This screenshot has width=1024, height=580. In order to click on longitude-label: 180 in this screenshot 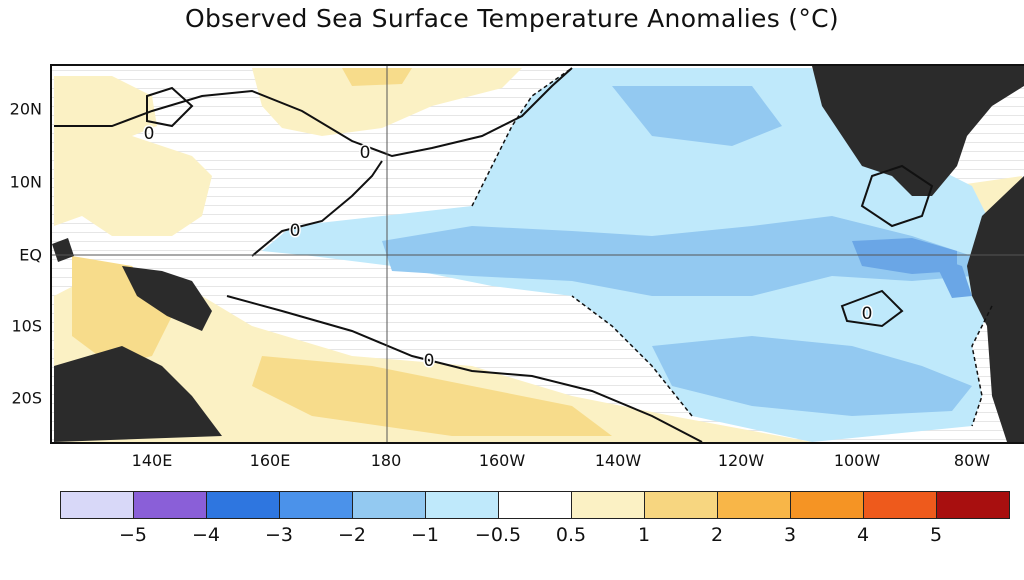, I will do `click(386, 460)`.